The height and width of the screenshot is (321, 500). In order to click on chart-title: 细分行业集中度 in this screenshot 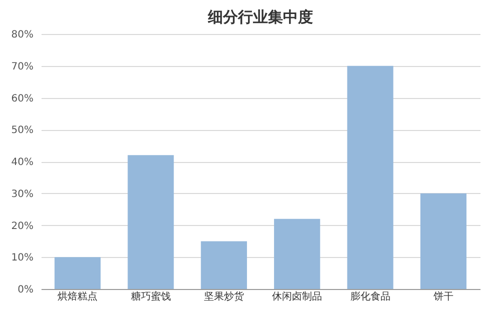, I will do `click(260, 17)`.